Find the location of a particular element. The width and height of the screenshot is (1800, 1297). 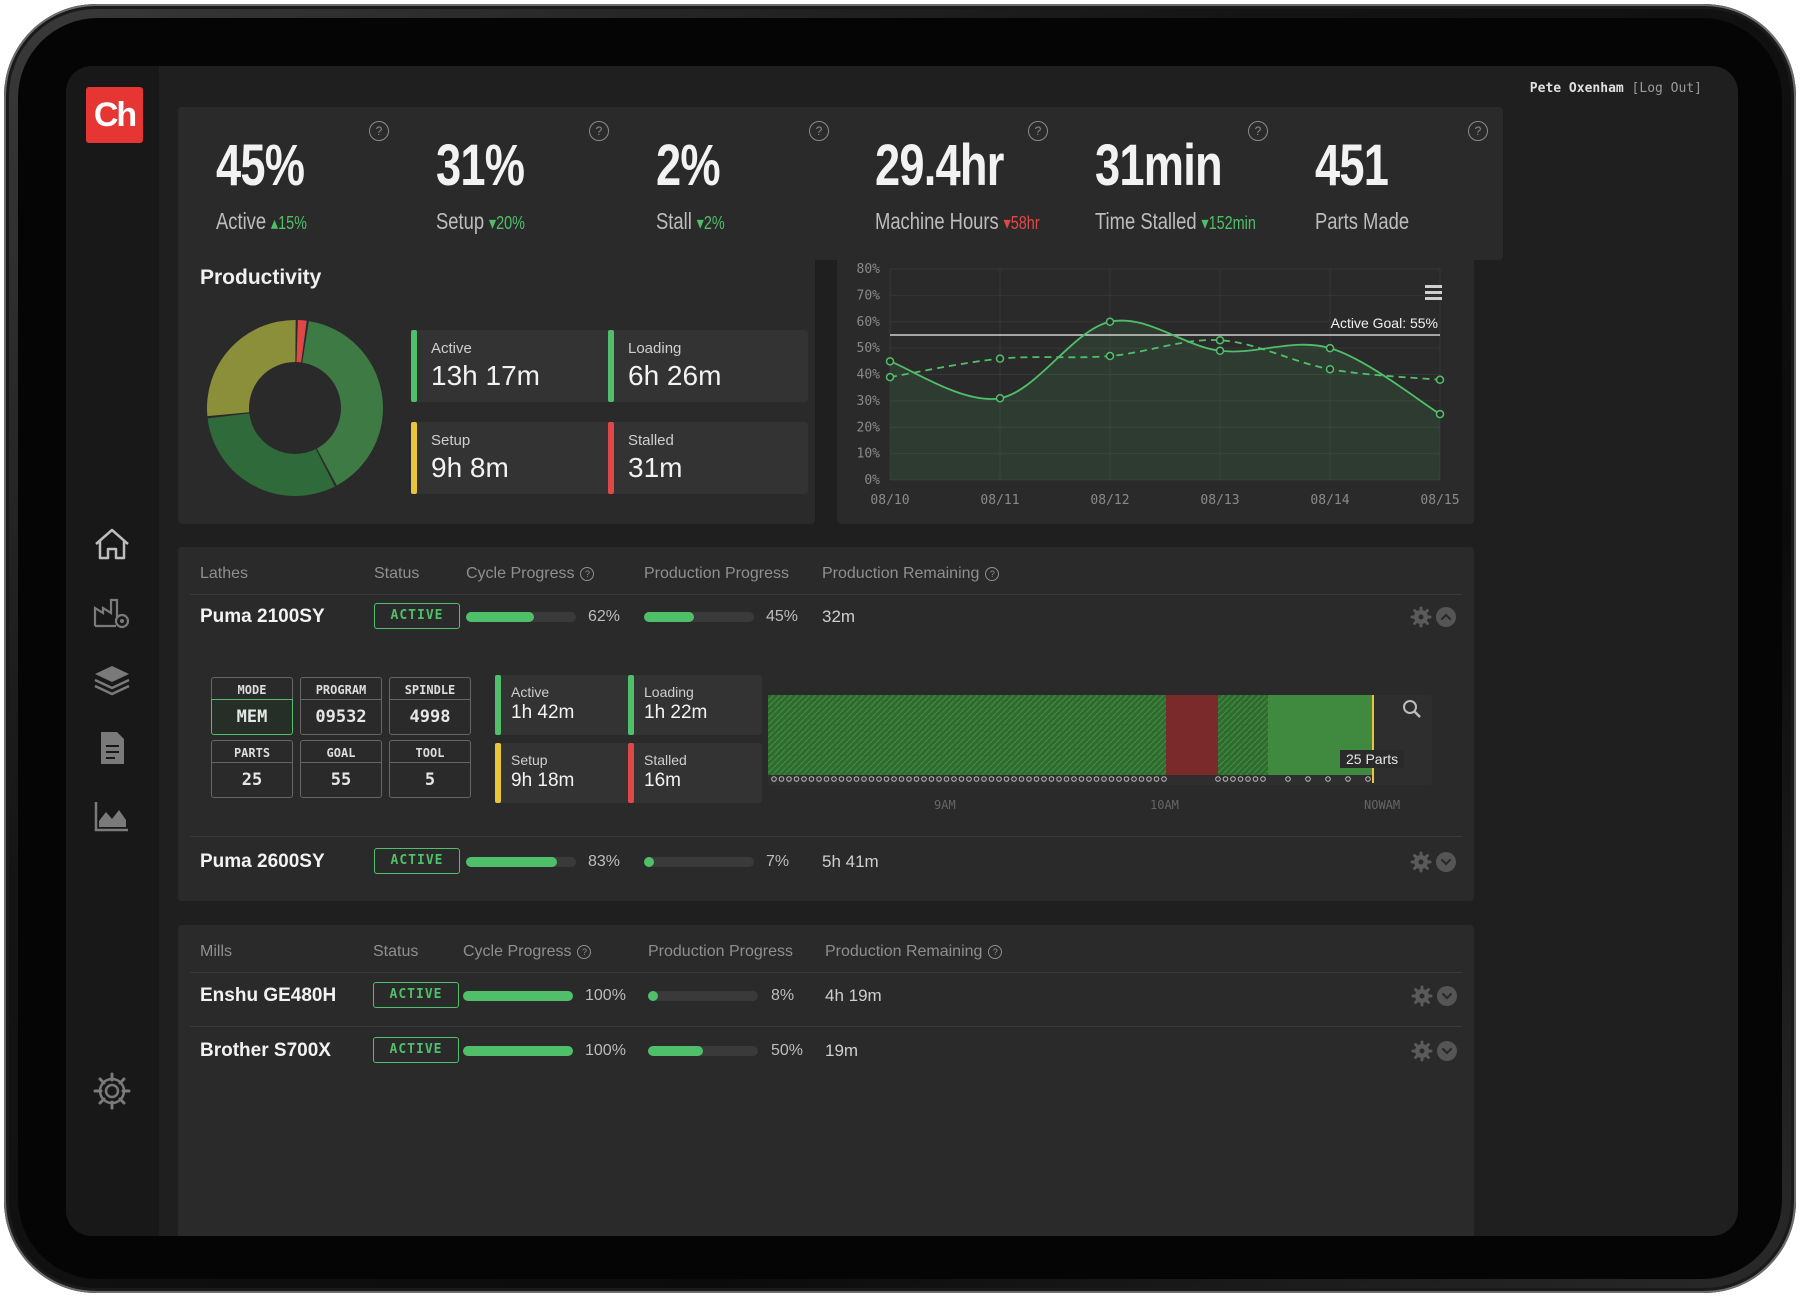

kpi-change-value: 152min is located at coordinates (1232, 223).